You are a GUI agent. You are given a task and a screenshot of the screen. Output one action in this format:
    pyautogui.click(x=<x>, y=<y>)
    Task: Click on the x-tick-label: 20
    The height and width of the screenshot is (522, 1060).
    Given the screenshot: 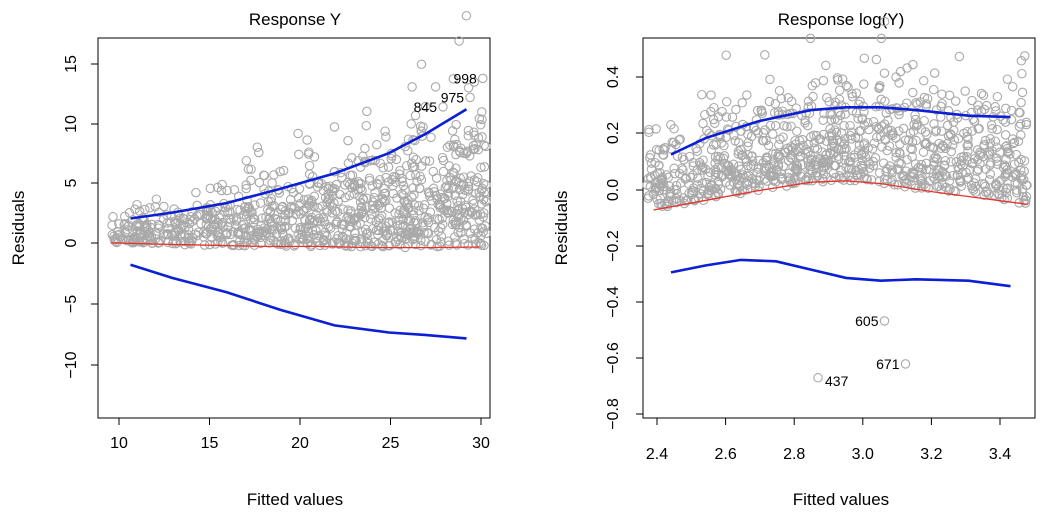 What is the action you would take?
    pyautogui.click(x=300, y=443)
    